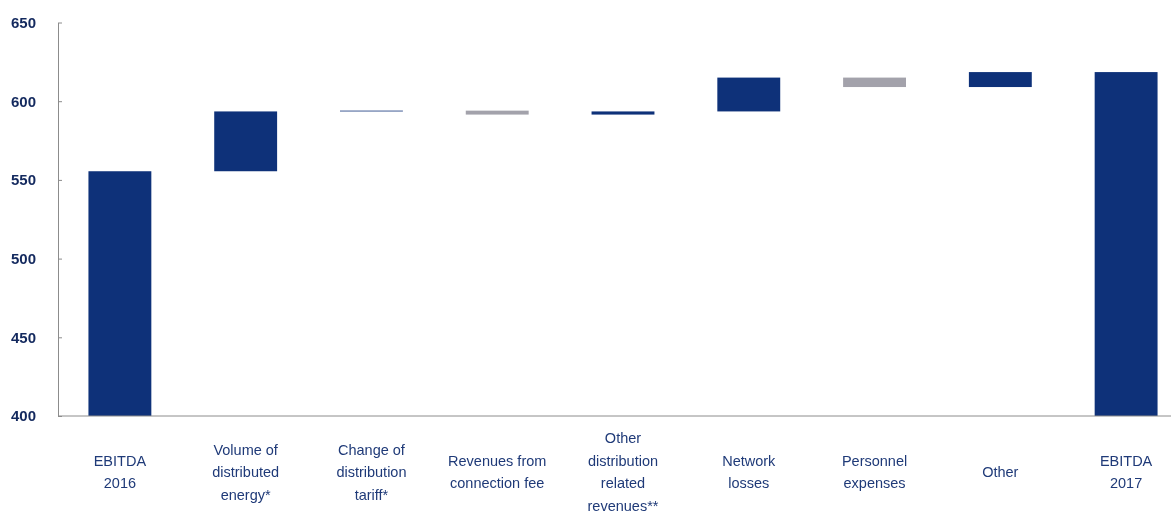 This screenshot has width=1171, height=531. I want to click on x-tick-label: Other, so click(1000, 472).